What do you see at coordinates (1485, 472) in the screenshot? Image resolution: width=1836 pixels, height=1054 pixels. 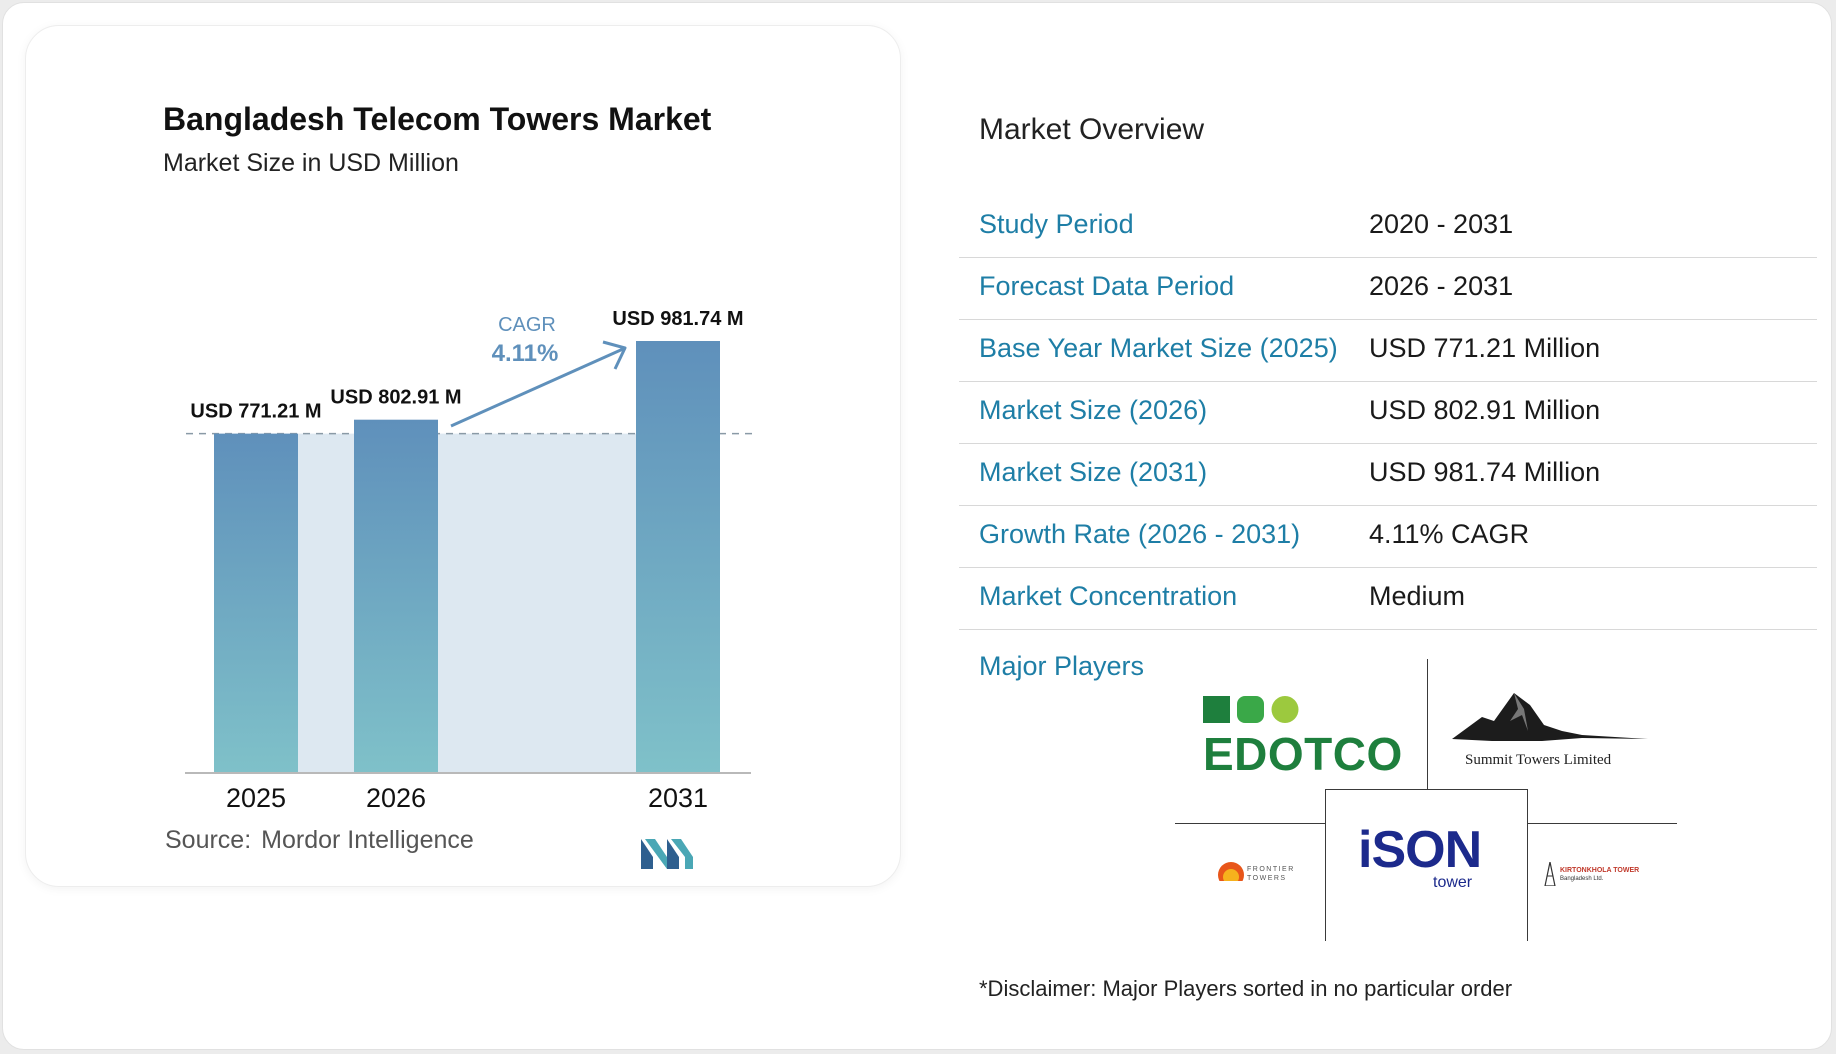 I see `row-value: USD 981.74 Million` at bounding box center [1485, 472].